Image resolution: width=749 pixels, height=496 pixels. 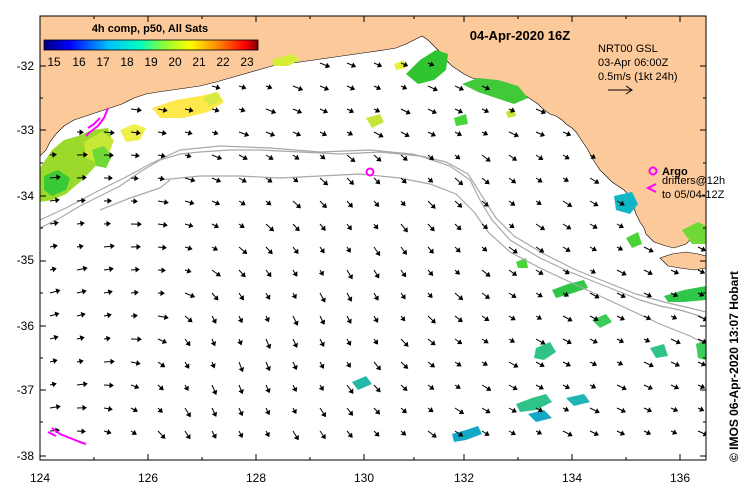 I want to click on x-axis-labels: 124 126 128 130 132 134 136, so click(x=360, y=478).